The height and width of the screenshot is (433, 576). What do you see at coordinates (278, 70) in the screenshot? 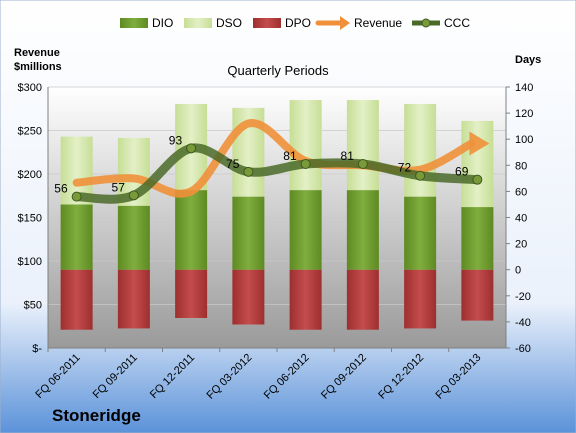
I see `chart-title: Quarterly Periods` at bounding box center [278, 70].